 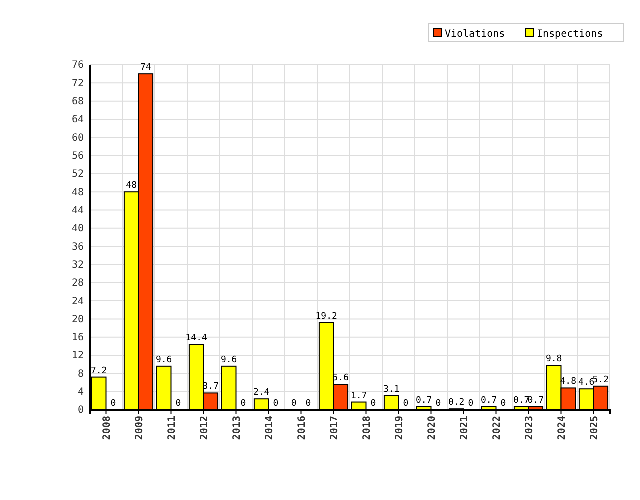 What do you see at coordinates (78, 229) in the screenshot?
I see `y-tick-label: 40` at bounding box center [78, 229].